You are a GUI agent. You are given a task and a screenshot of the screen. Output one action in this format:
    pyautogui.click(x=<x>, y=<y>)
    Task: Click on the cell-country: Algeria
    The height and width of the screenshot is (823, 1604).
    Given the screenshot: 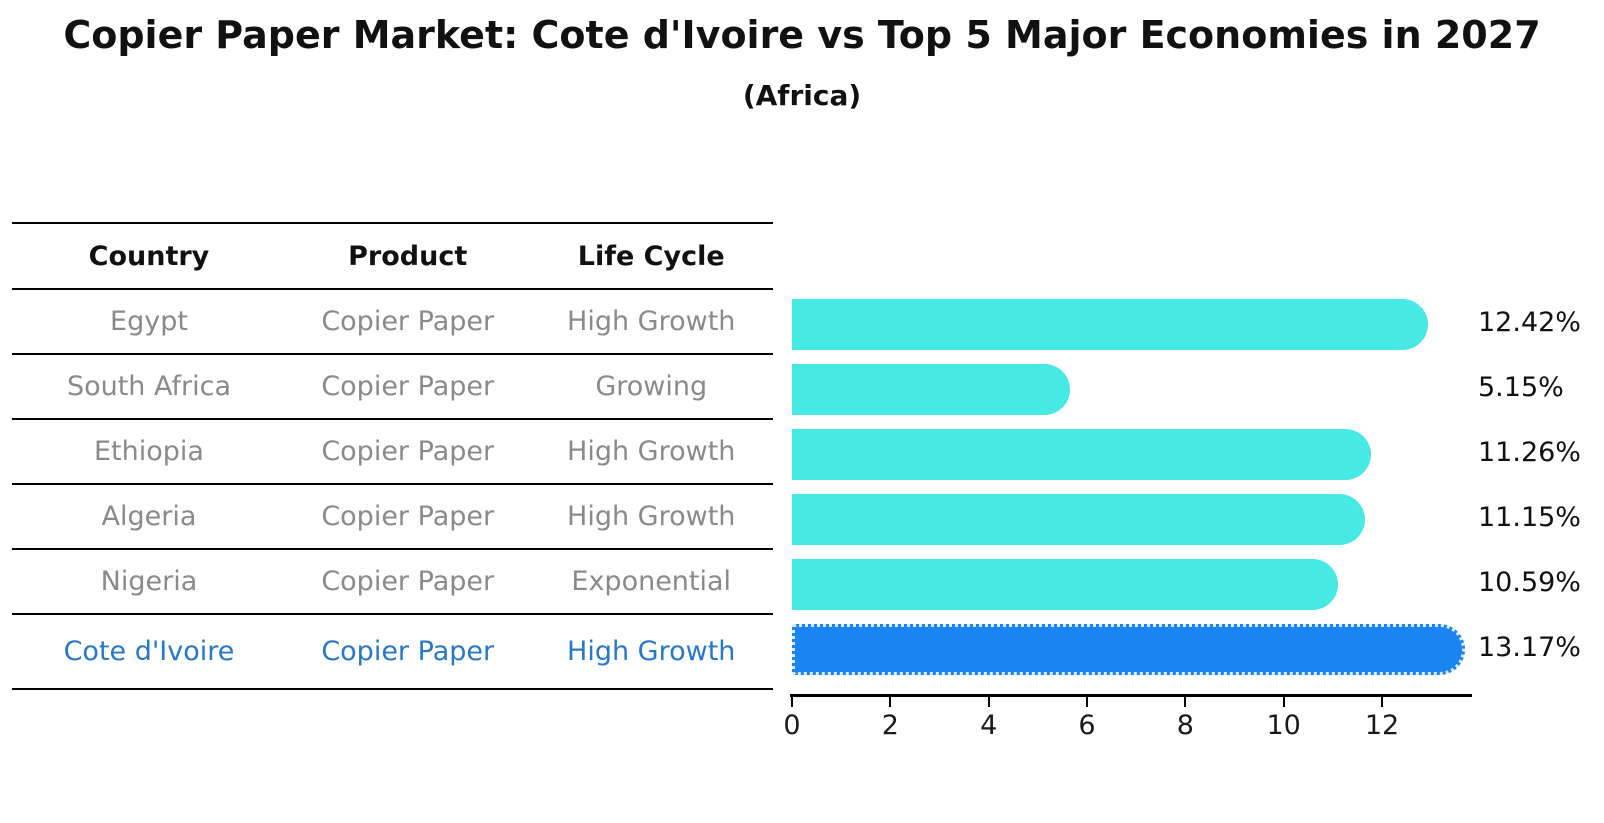 What is the action you would take?
    pyautogui.click(x=149, y=516)
    